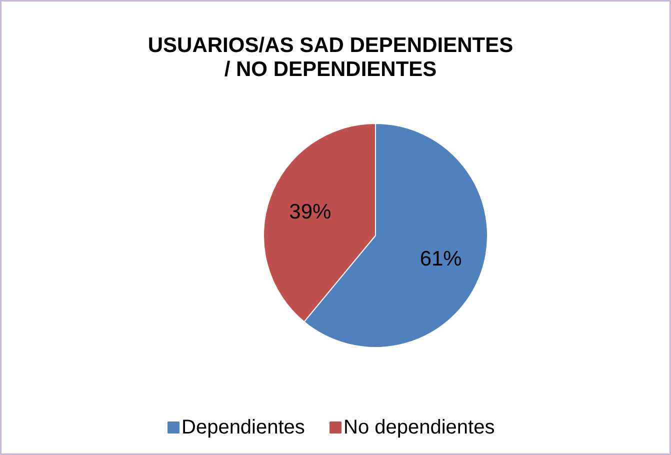  I want to click on chart-title: USUARIOS/AS SAD DEPENDIENTES / NO DEPENDIENTES, so click(331, 57).